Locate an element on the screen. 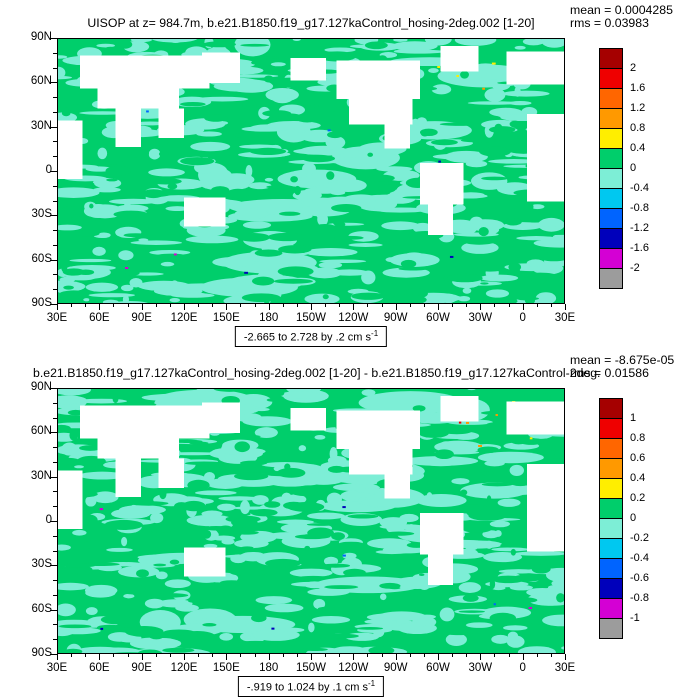 The width and height of the screenshot is (700, 700). colorbar-tick-label: -0.8 is located at coordinates (639, 598).